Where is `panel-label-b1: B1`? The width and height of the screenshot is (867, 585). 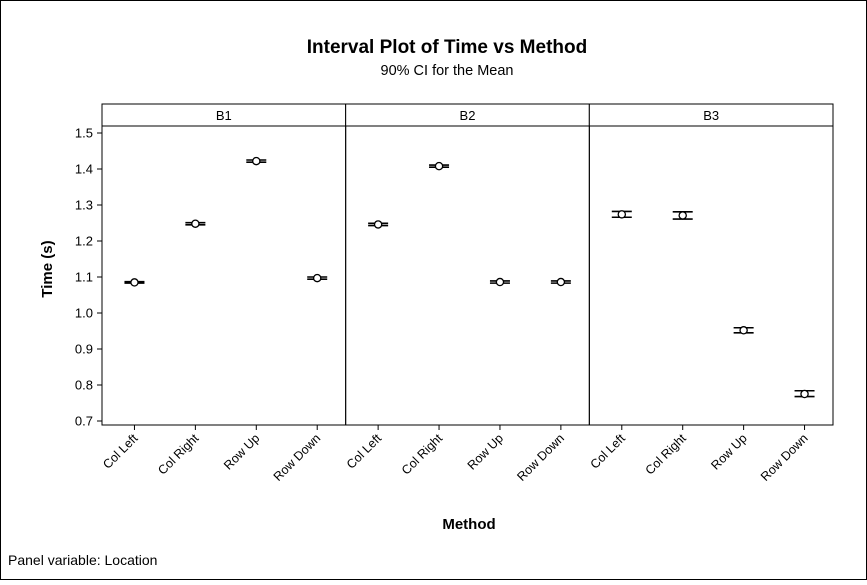
panel-label-b1: B1 is located at coordinates (224, 115).